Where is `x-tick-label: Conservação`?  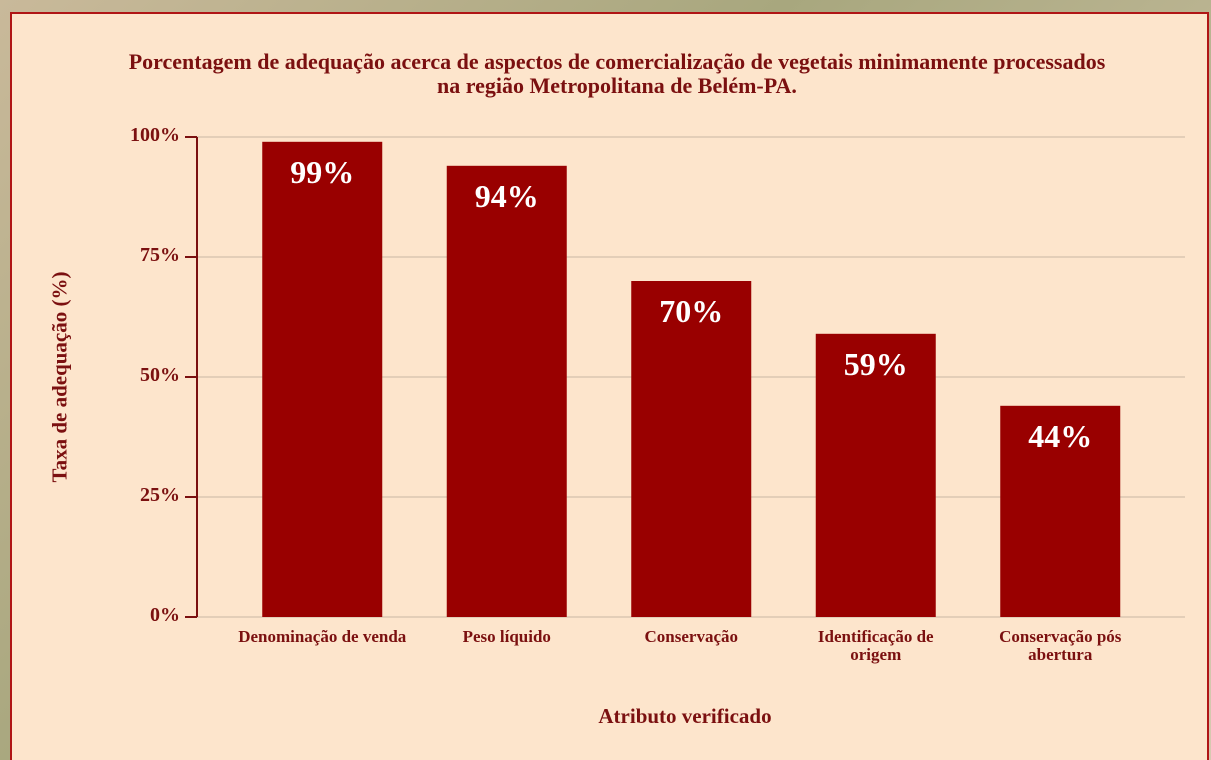 x-tick-label: Conservação is located at coordinates (691, 636).